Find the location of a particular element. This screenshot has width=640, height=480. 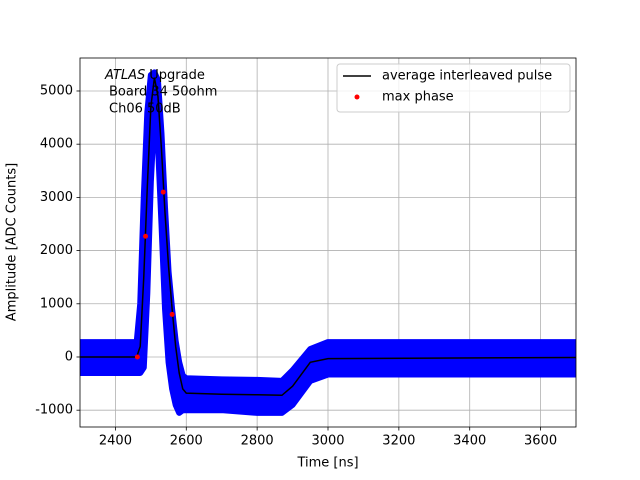

legend-label: average interleaved pulse is located at coordinates (467, 76).